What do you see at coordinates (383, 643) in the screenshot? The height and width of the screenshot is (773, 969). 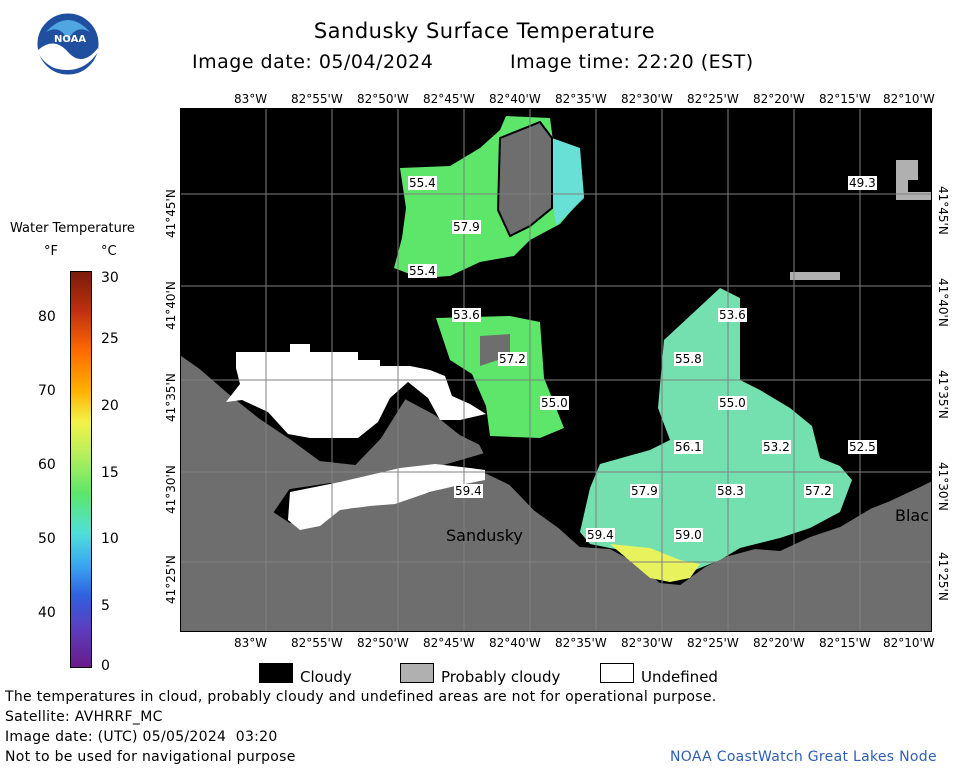 I see `lon-tick-bottom-2: 82°50'W` at bounding box center [383, 643].